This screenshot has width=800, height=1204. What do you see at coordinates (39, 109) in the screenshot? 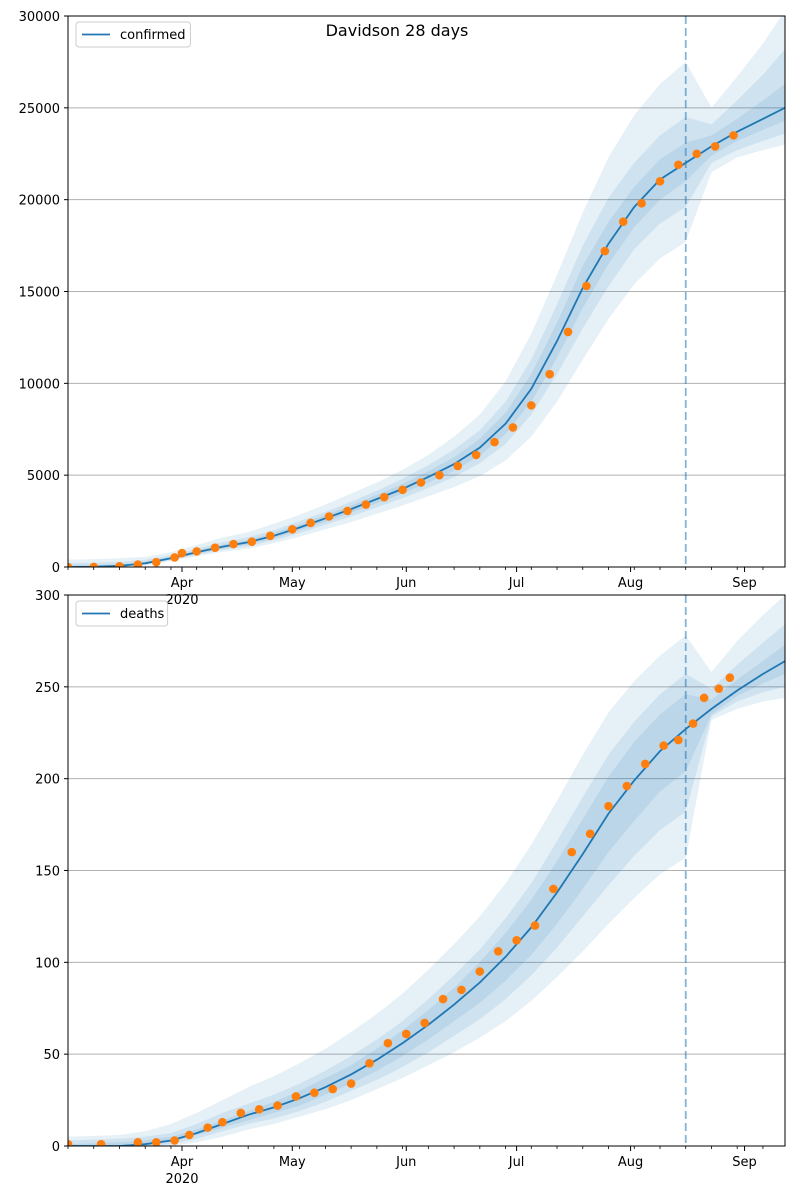
I see `y-tick-label: 25000` at bounding box center [39, 109].